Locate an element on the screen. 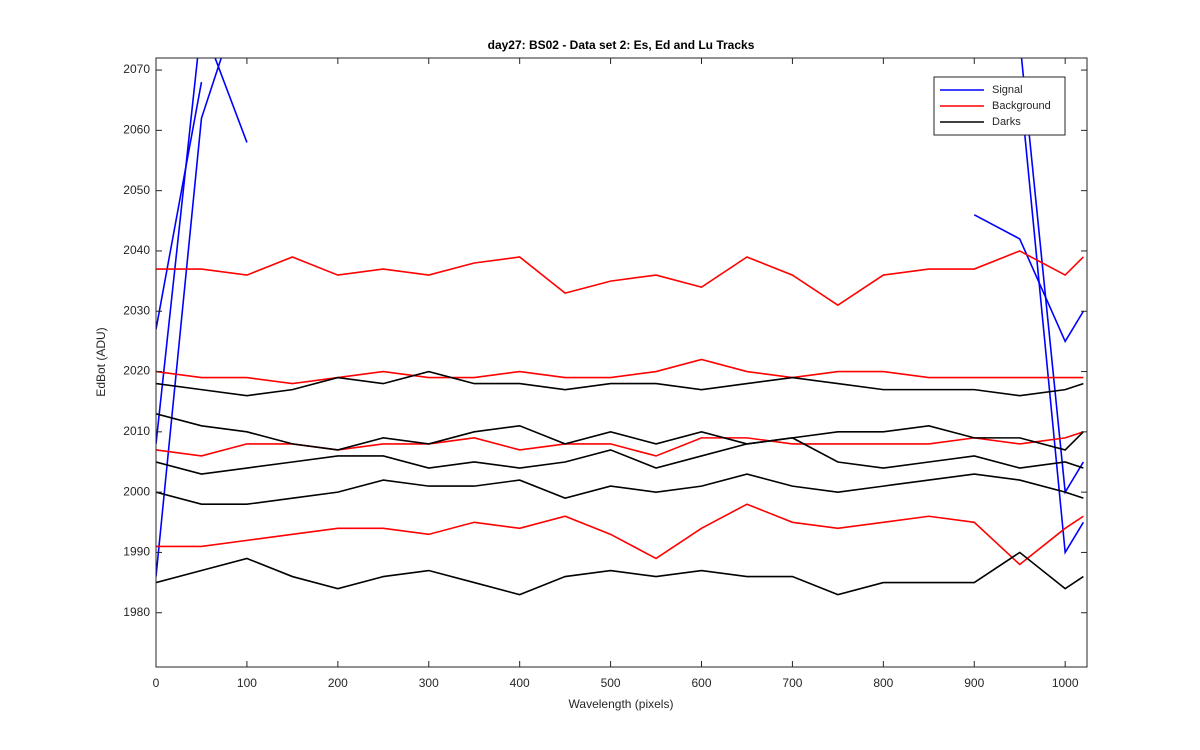 The width and height of the screenshot is (1200, 750). x-tick-label: 0 is located at coordinates (156, 683).